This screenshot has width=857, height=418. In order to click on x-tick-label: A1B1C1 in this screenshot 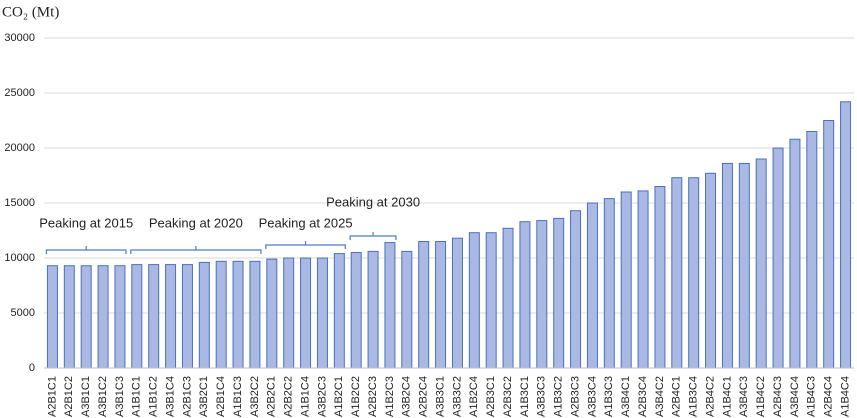, I will do `click(137, 396)`.